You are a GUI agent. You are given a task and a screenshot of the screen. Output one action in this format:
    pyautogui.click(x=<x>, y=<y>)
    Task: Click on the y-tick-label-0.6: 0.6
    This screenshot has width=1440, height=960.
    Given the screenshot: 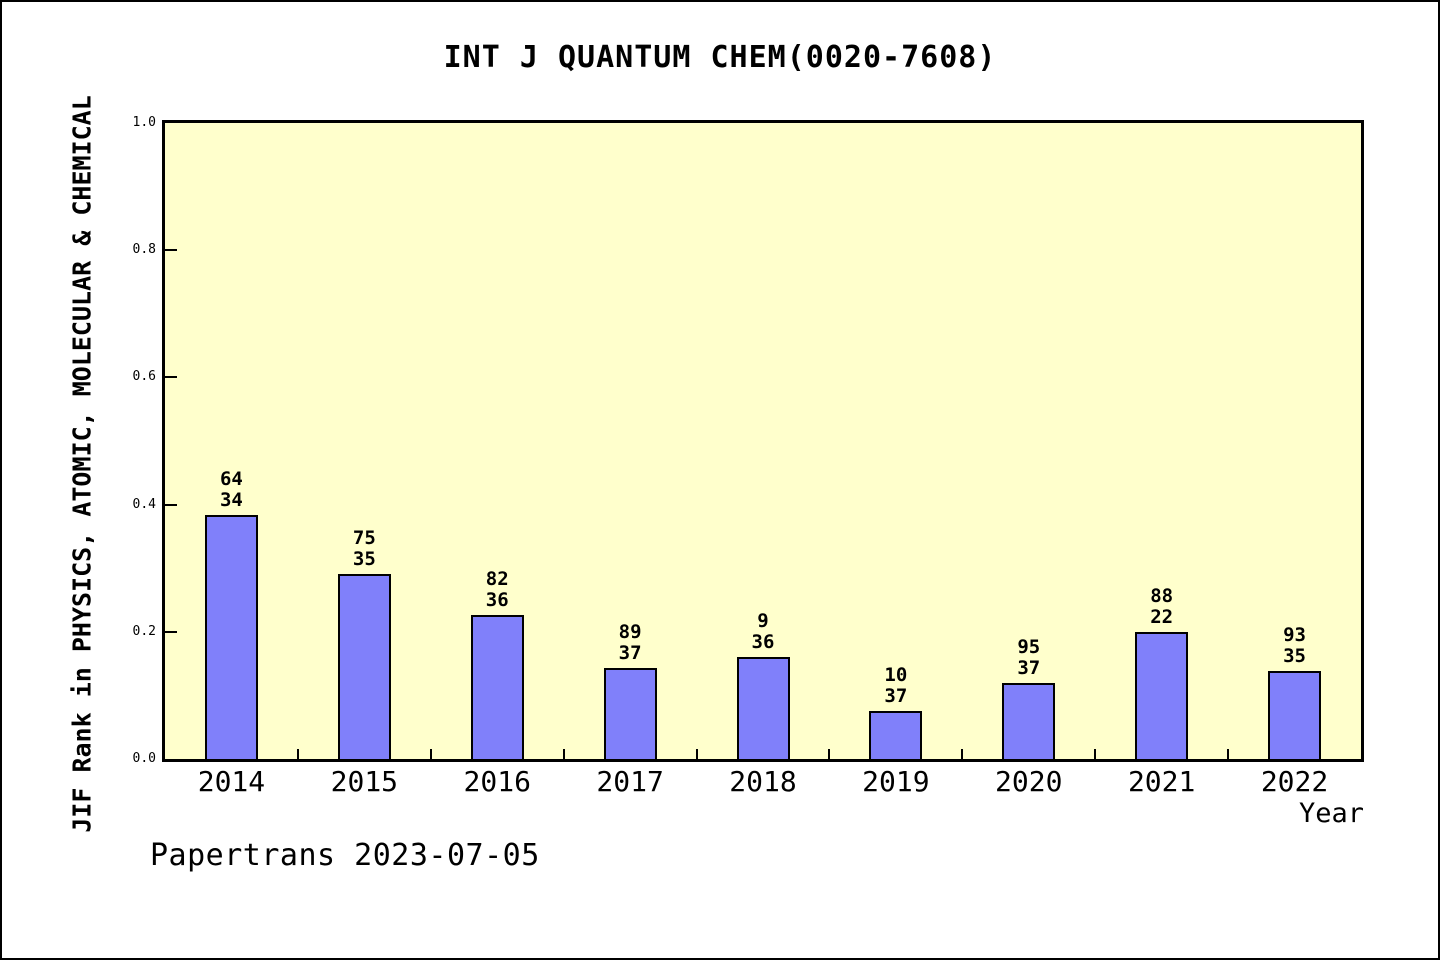 What is the action you would take?
    pyautogui.click(x=144, y=377)
    